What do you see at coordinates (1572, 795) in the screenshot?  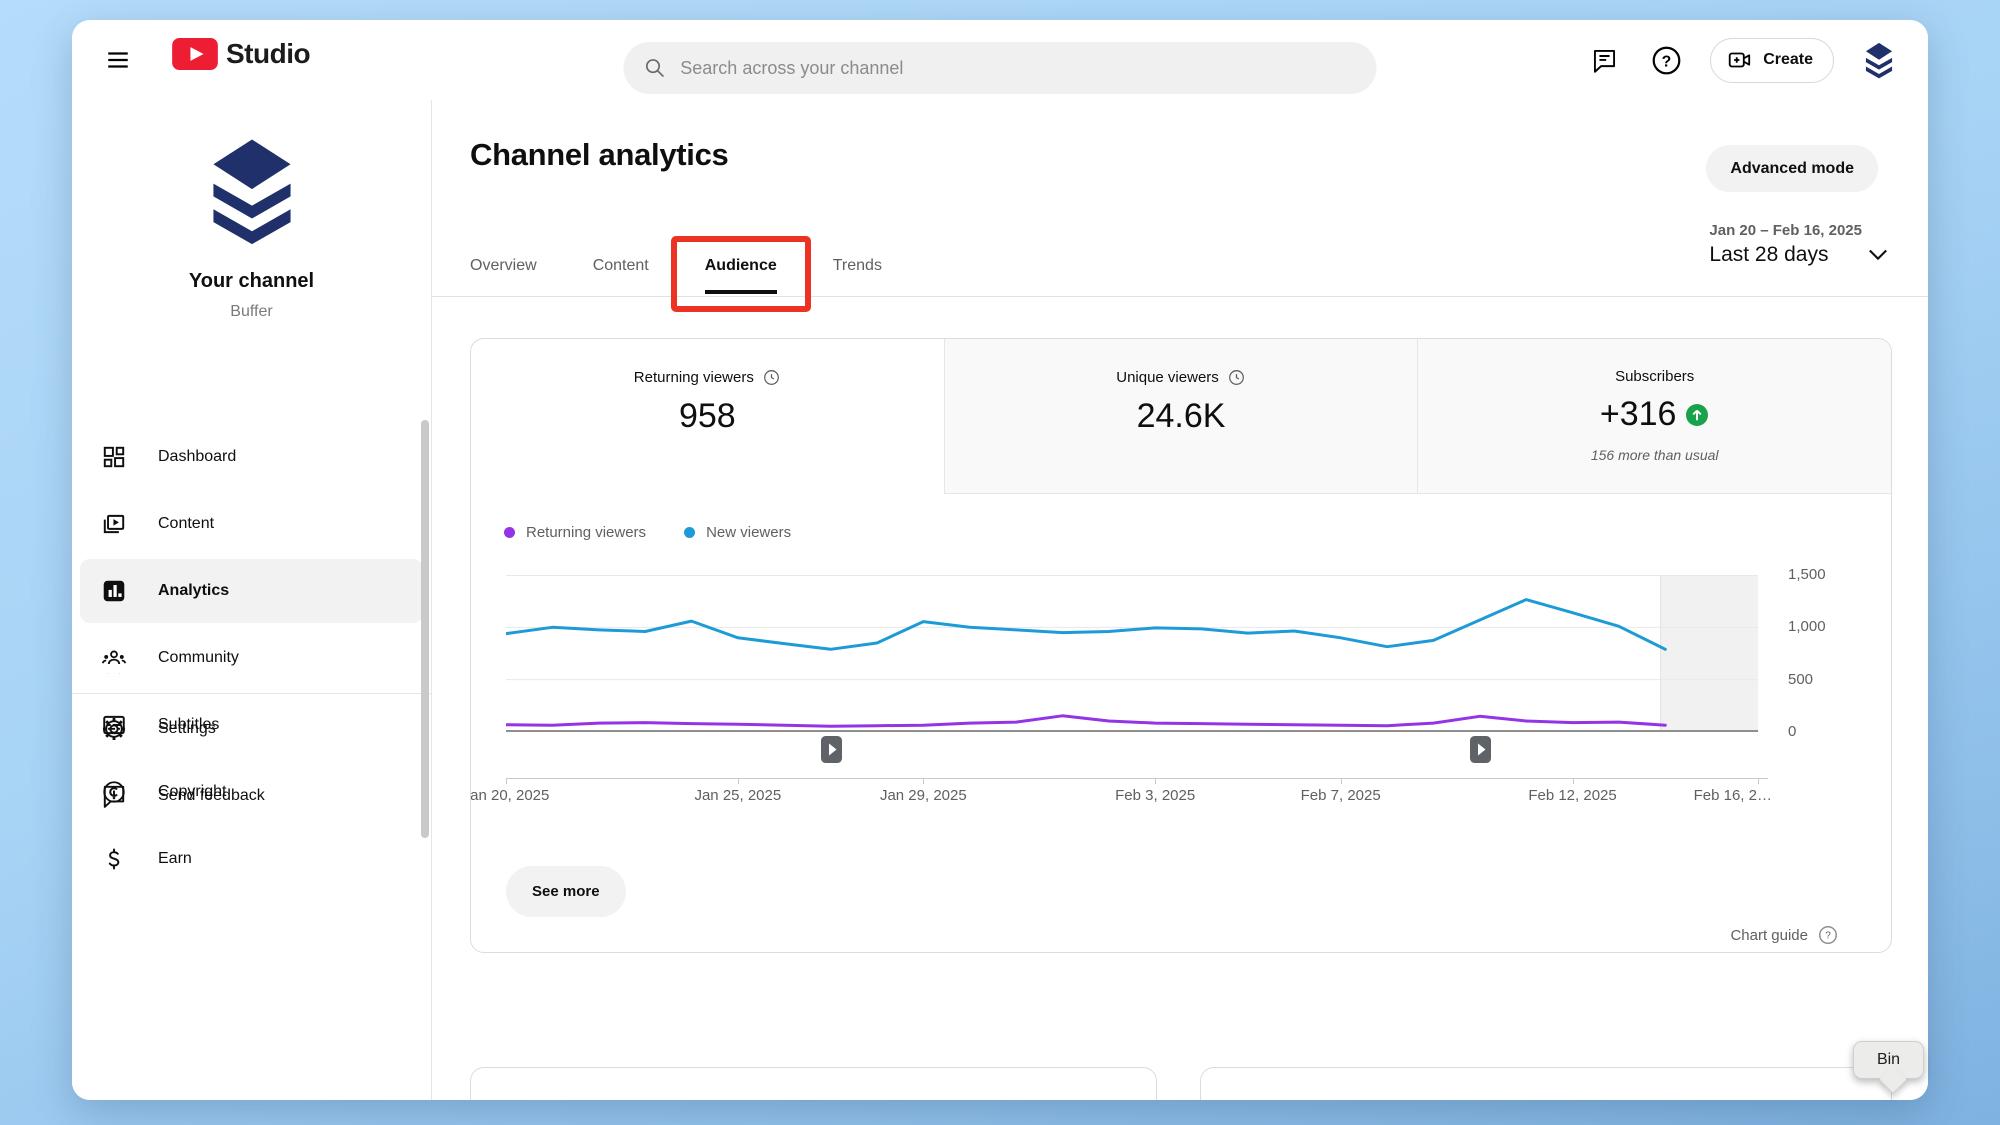 I see `x-axis-tick-label: Feb 12, 2025` at bounding box center [1572, 795].